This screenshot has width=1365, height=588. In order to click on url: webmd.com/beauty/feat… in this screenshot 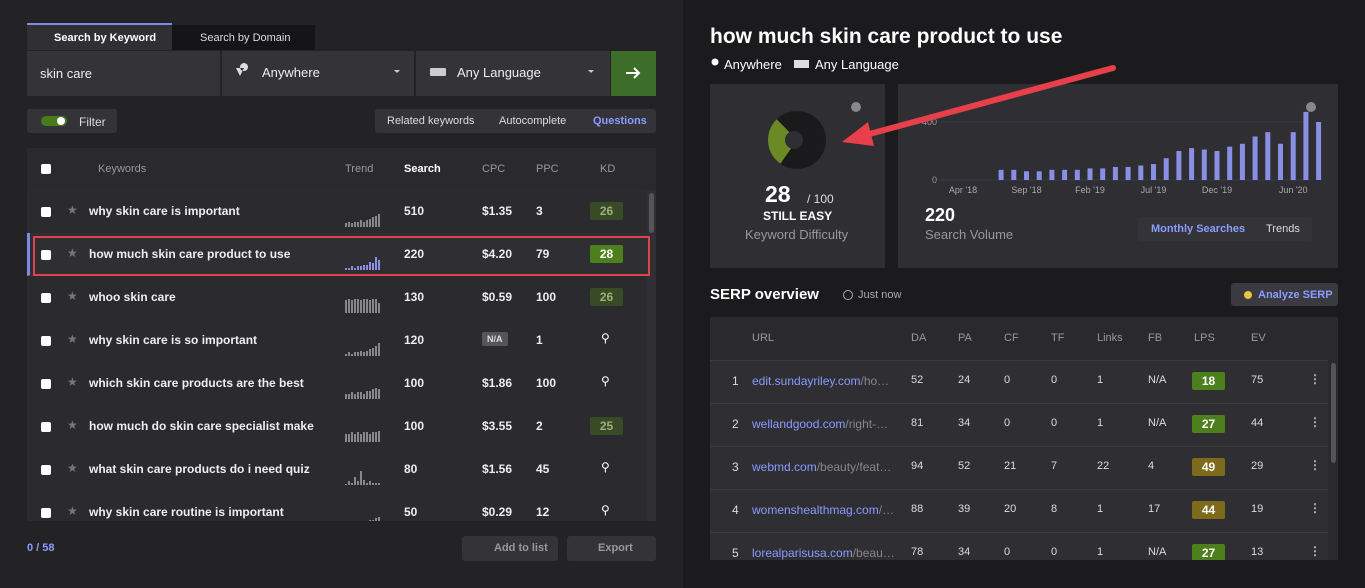, I will do `click(821, 467)`.